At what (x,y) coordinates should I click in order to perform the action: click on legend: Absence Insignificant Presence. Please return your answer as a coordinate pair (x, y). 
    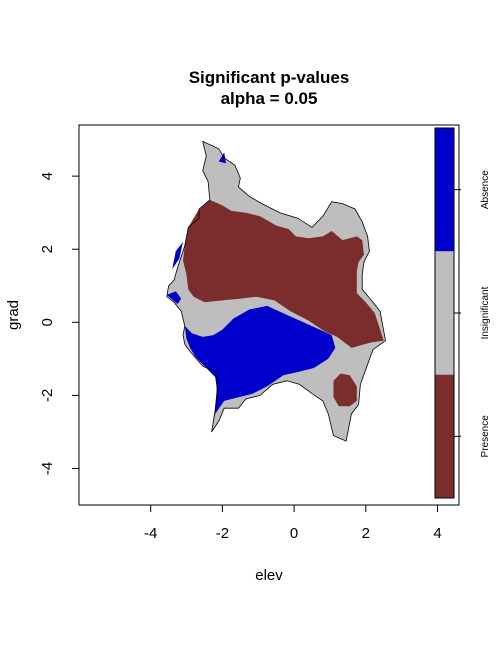
    Looking at the image, I should click on (462, 313).